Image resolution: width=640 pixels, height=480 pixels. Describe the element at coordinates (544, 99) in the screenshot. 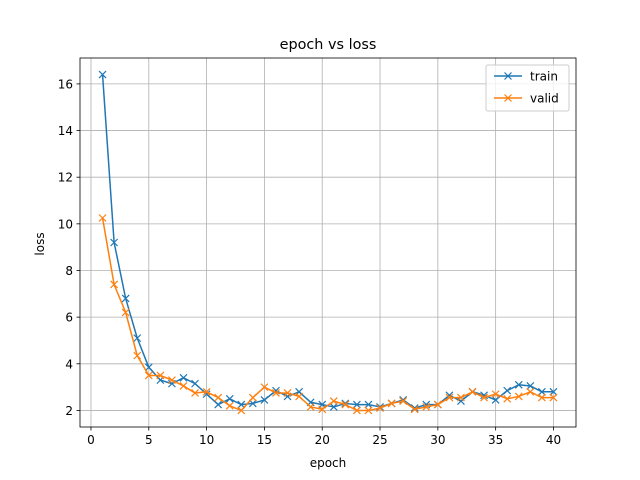

I see `legend-label-valid: valid` at that location.